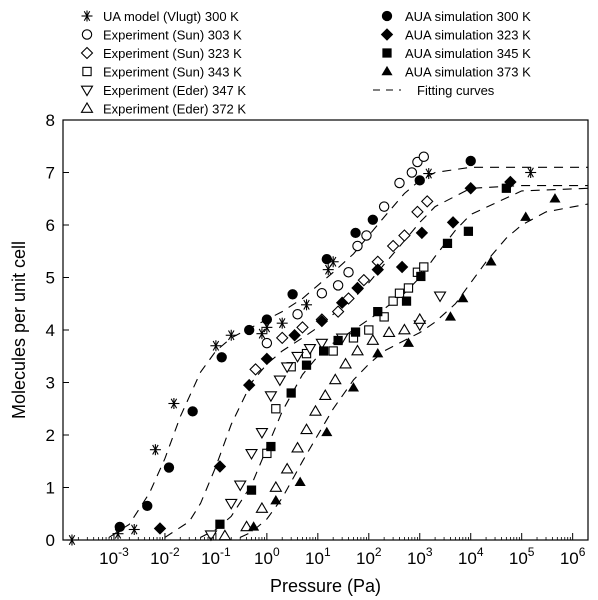 The image size is (598, 600). Describe the element at coordinates (434, 90) in the screenshot. I see `legend-entry-11: Fitting curves` at that location.